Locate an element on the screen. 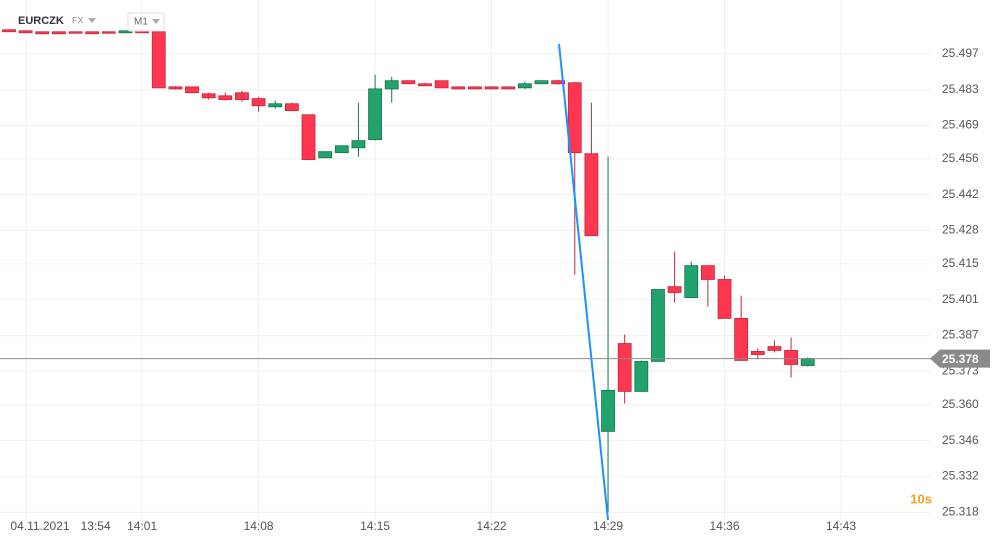 This screenshot has height=544, width=1002. market: FX is located at coordinates (78, 20).